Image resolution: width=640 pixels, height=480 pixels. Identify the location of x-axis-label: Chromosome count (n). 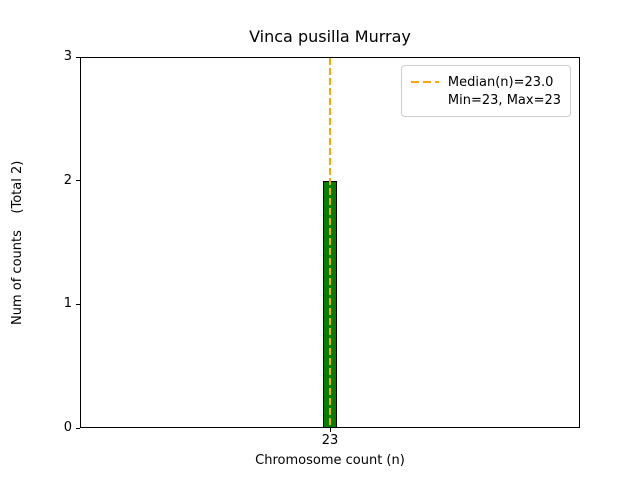
(330, 460).